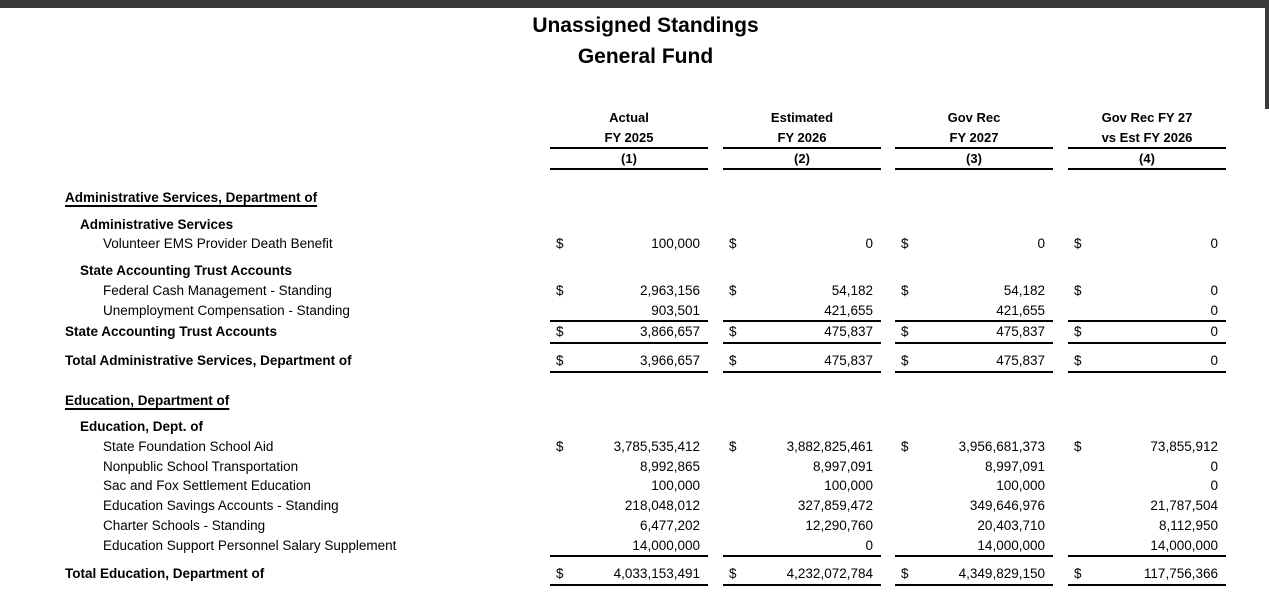 This screenshot has width=1269, height=595. I want to click on row-label: Total Education, Department of, so click(165, 574).